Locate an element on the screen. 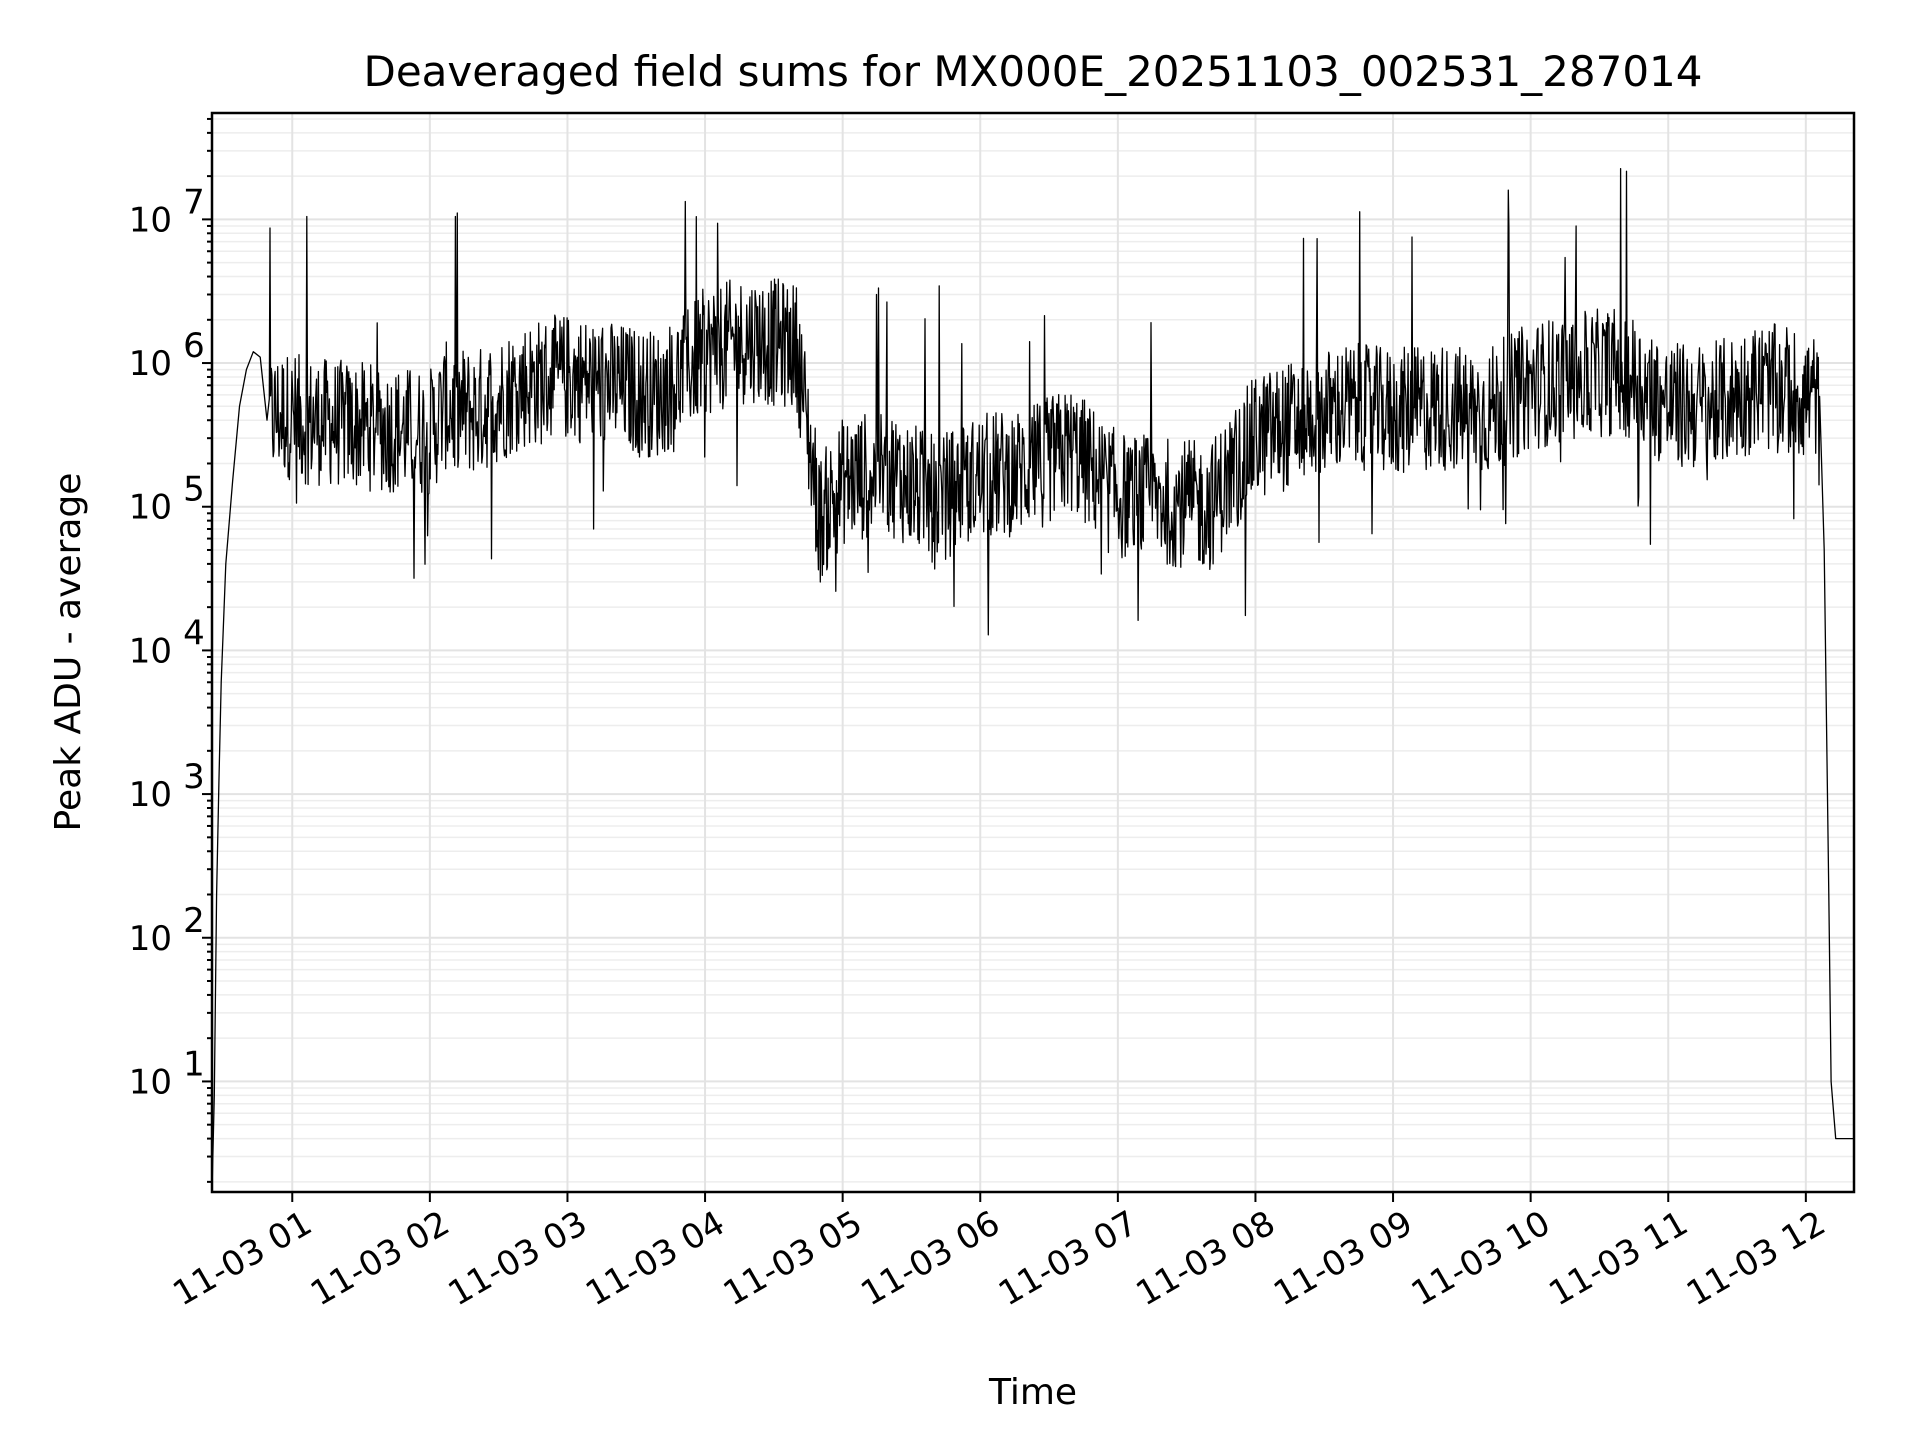  y-tick-label-exponent: 5 is located at coordinates (194, 490).